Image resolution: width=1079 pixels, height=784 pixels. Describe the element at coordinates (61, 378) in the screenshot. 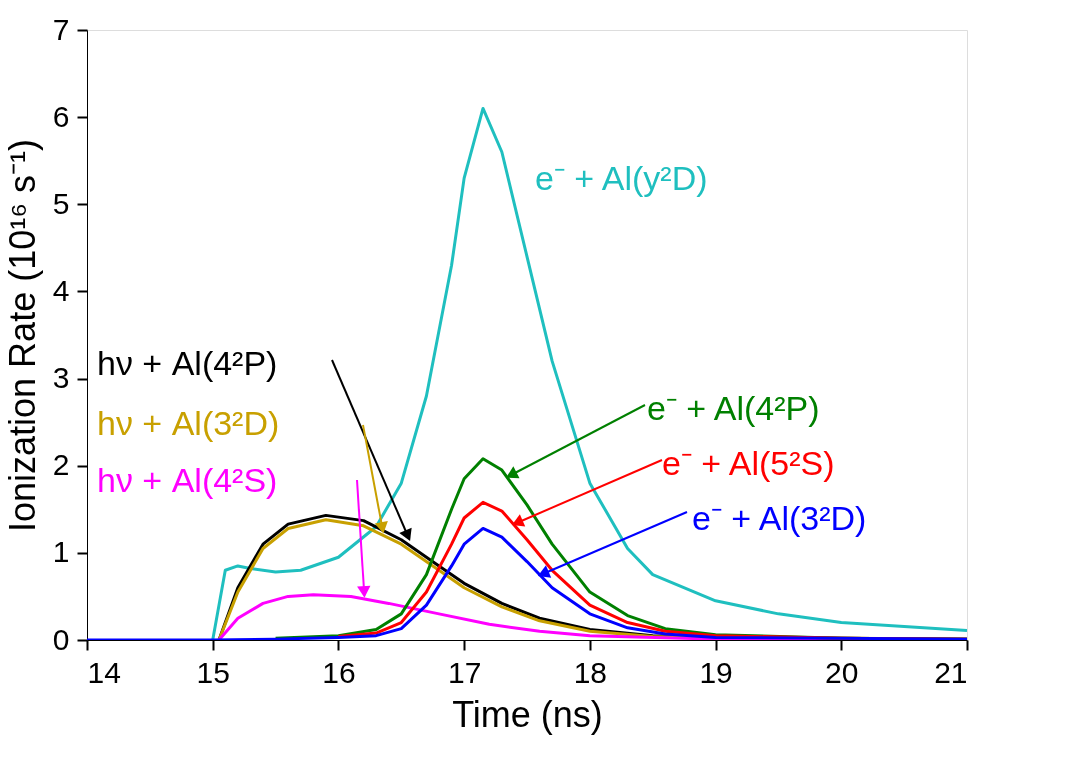

I see `y-tick-label: 3` at that location.